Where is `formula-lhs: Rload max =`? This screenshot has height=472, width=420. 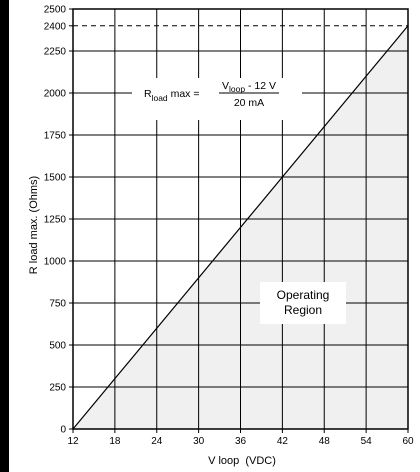 formula-lhs: Rload max = is located at coordinates (173, 95).